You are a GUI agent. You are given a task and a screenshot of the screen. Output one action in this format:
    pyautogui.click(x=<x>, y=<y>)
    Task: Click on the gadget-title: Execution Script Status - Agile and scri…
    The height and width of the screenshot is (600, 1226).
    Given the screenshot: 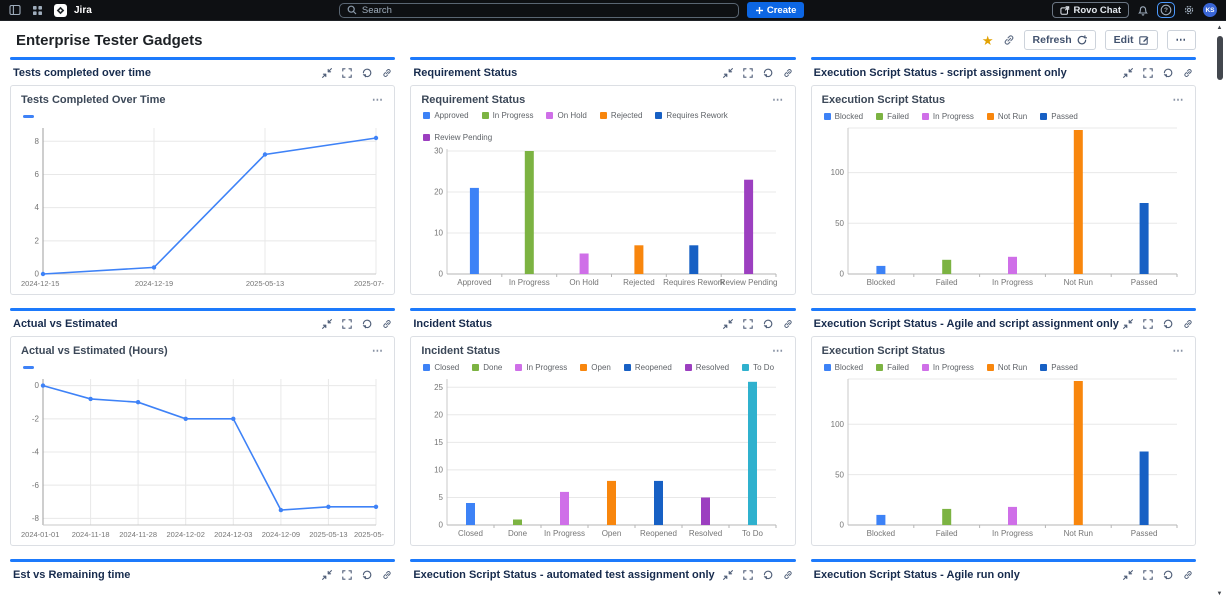 What is the action you would take?
    pyautogui.click(x=966, y=323)
    